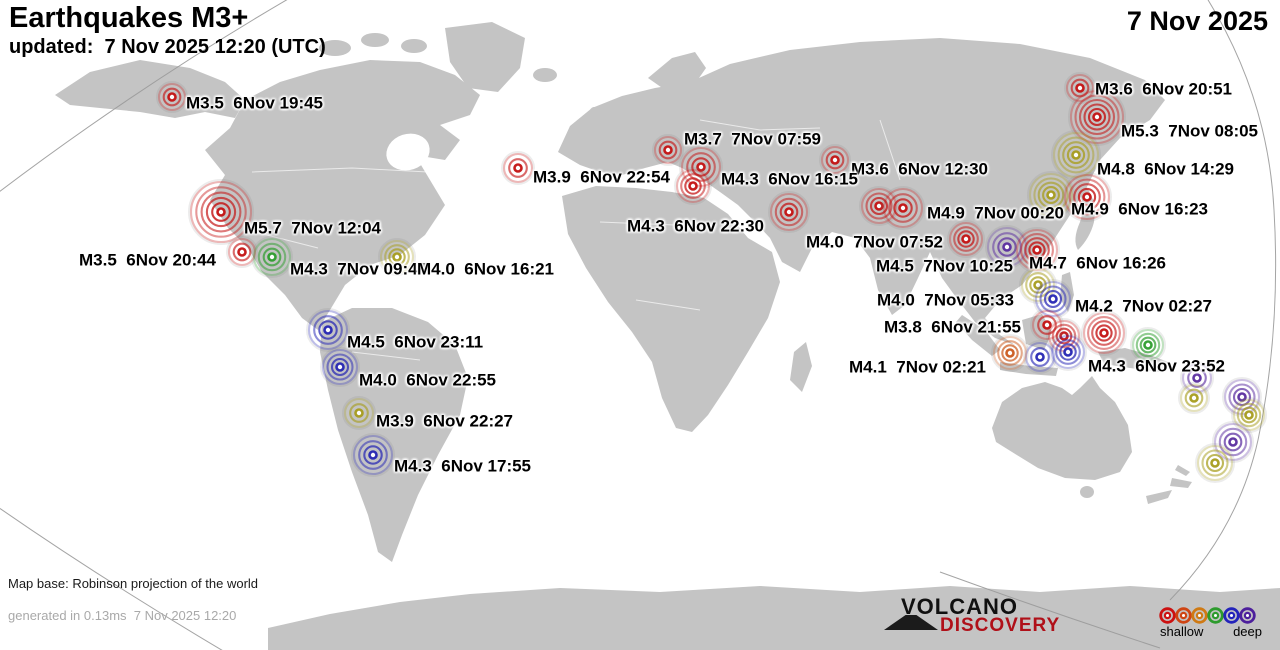 Image resolution: width=1280 pixels, height=650 pixels. Describe the element at coordinates (1000, 625) in the screenshot. I see `logo-word-discovery: DISCOVERY` at that location.